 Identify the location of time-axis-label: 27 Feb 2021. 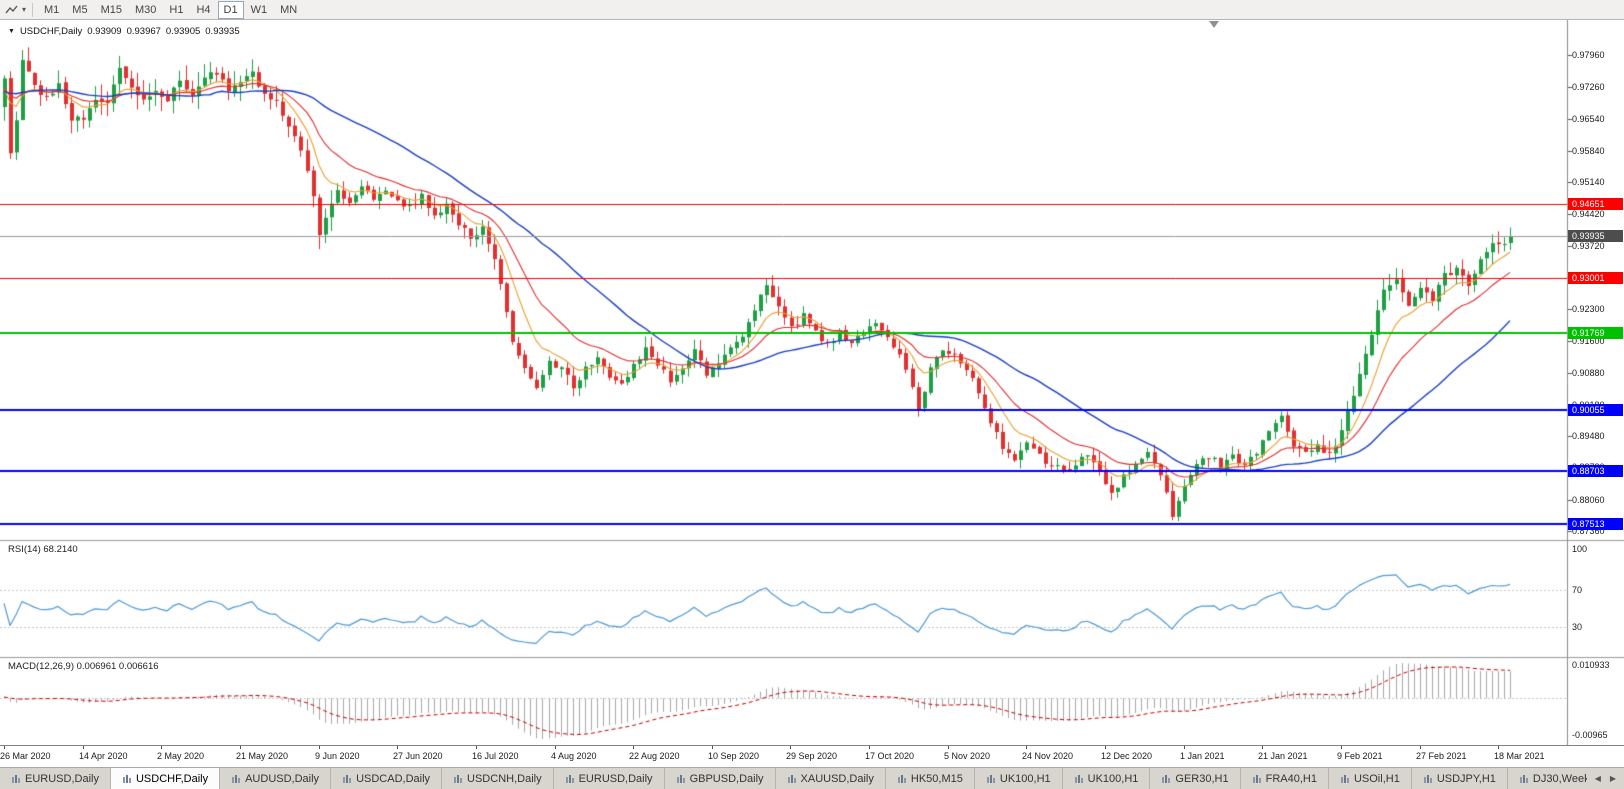
(1441, 756).